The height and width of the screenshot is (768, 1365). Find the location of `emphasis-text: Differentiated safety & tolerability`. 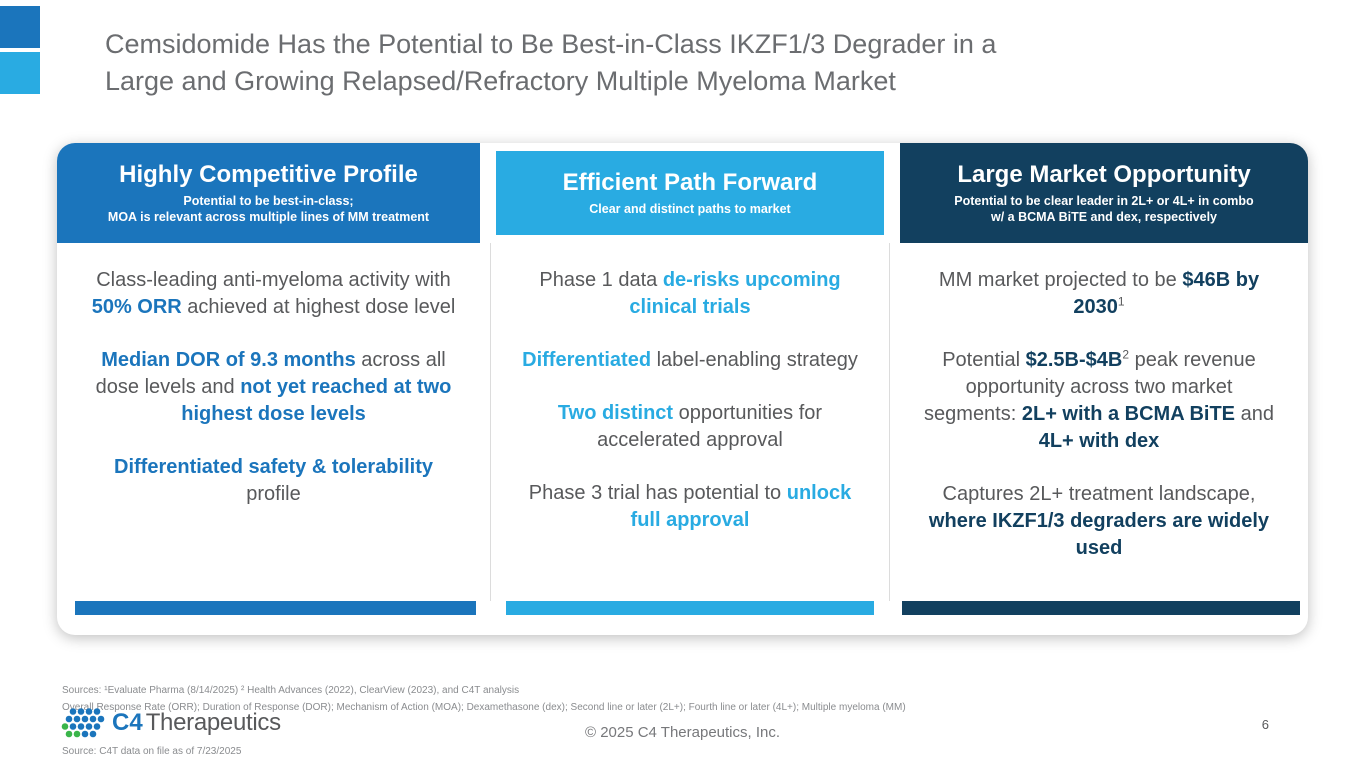

emphasis-text: Differentiated safety & tolerability is located at coordinates (273, 467).